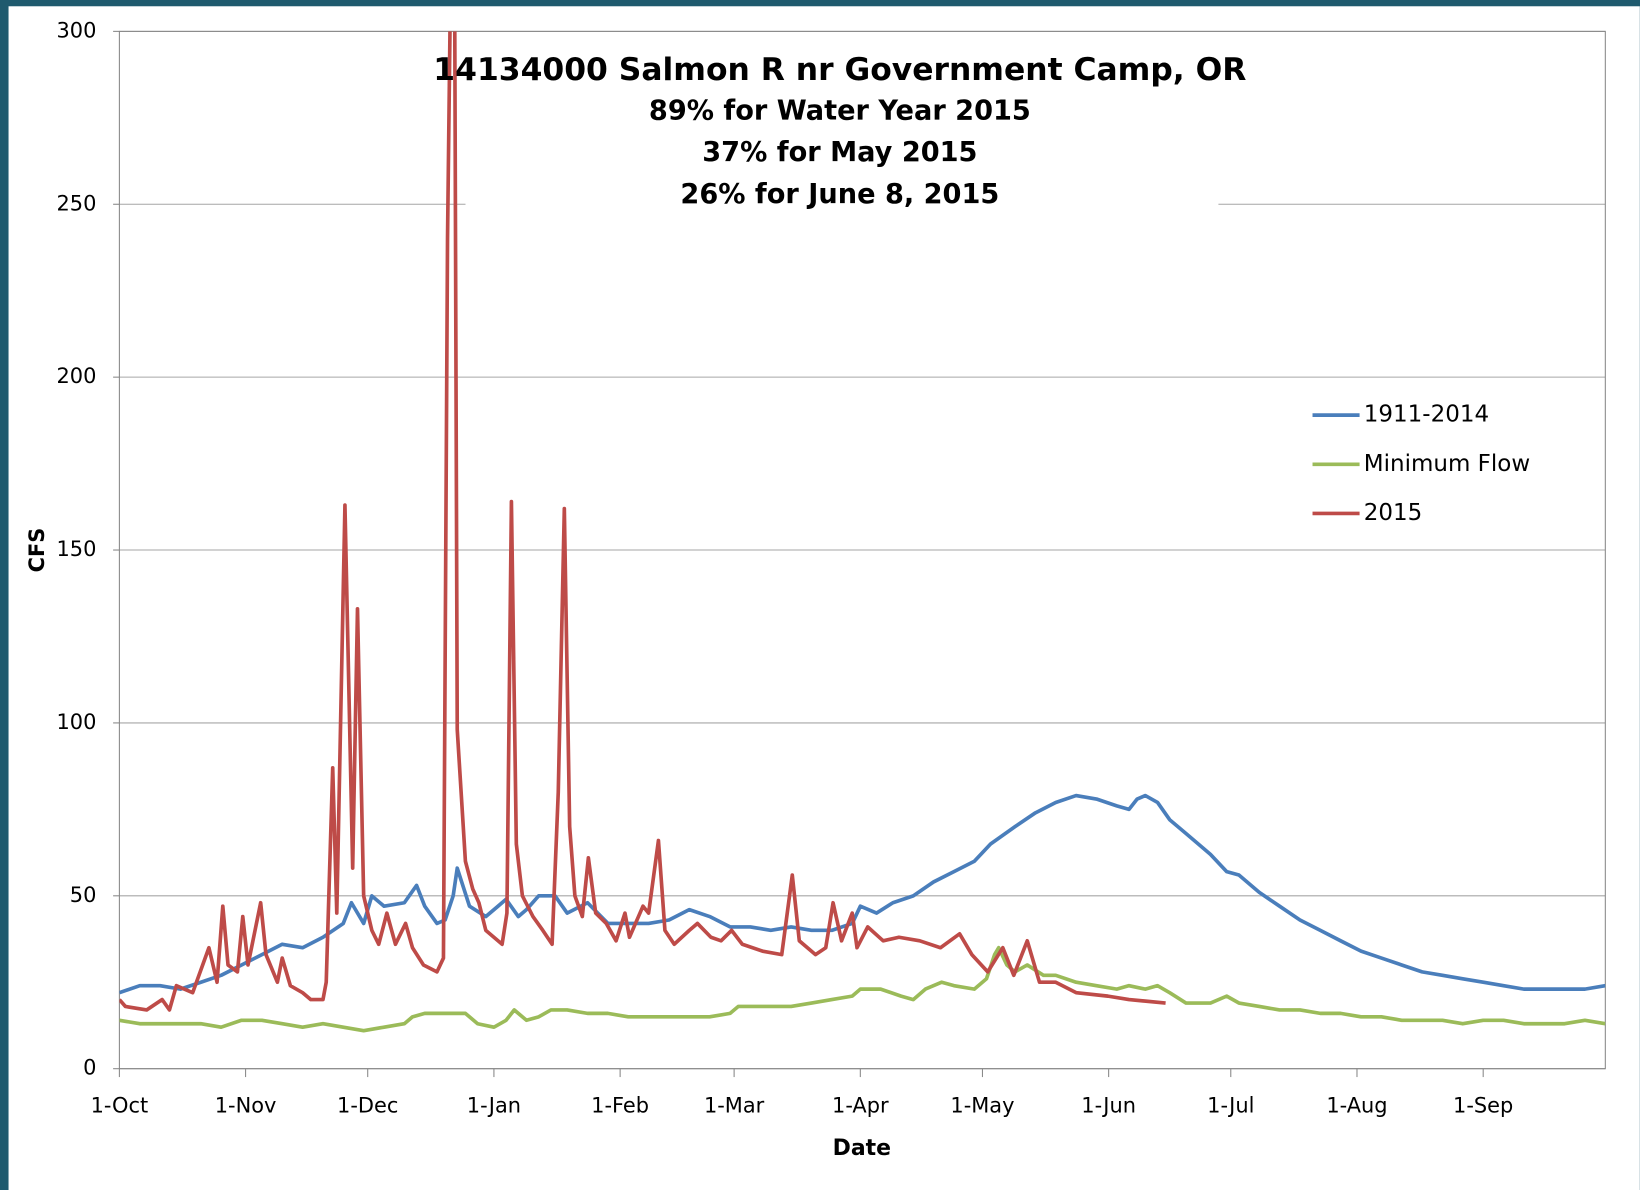  What do you see at coordinates (982, 1105) in the screenshot?
I see `x-tick-label: 1-May` at bounding box center [982, 1105].